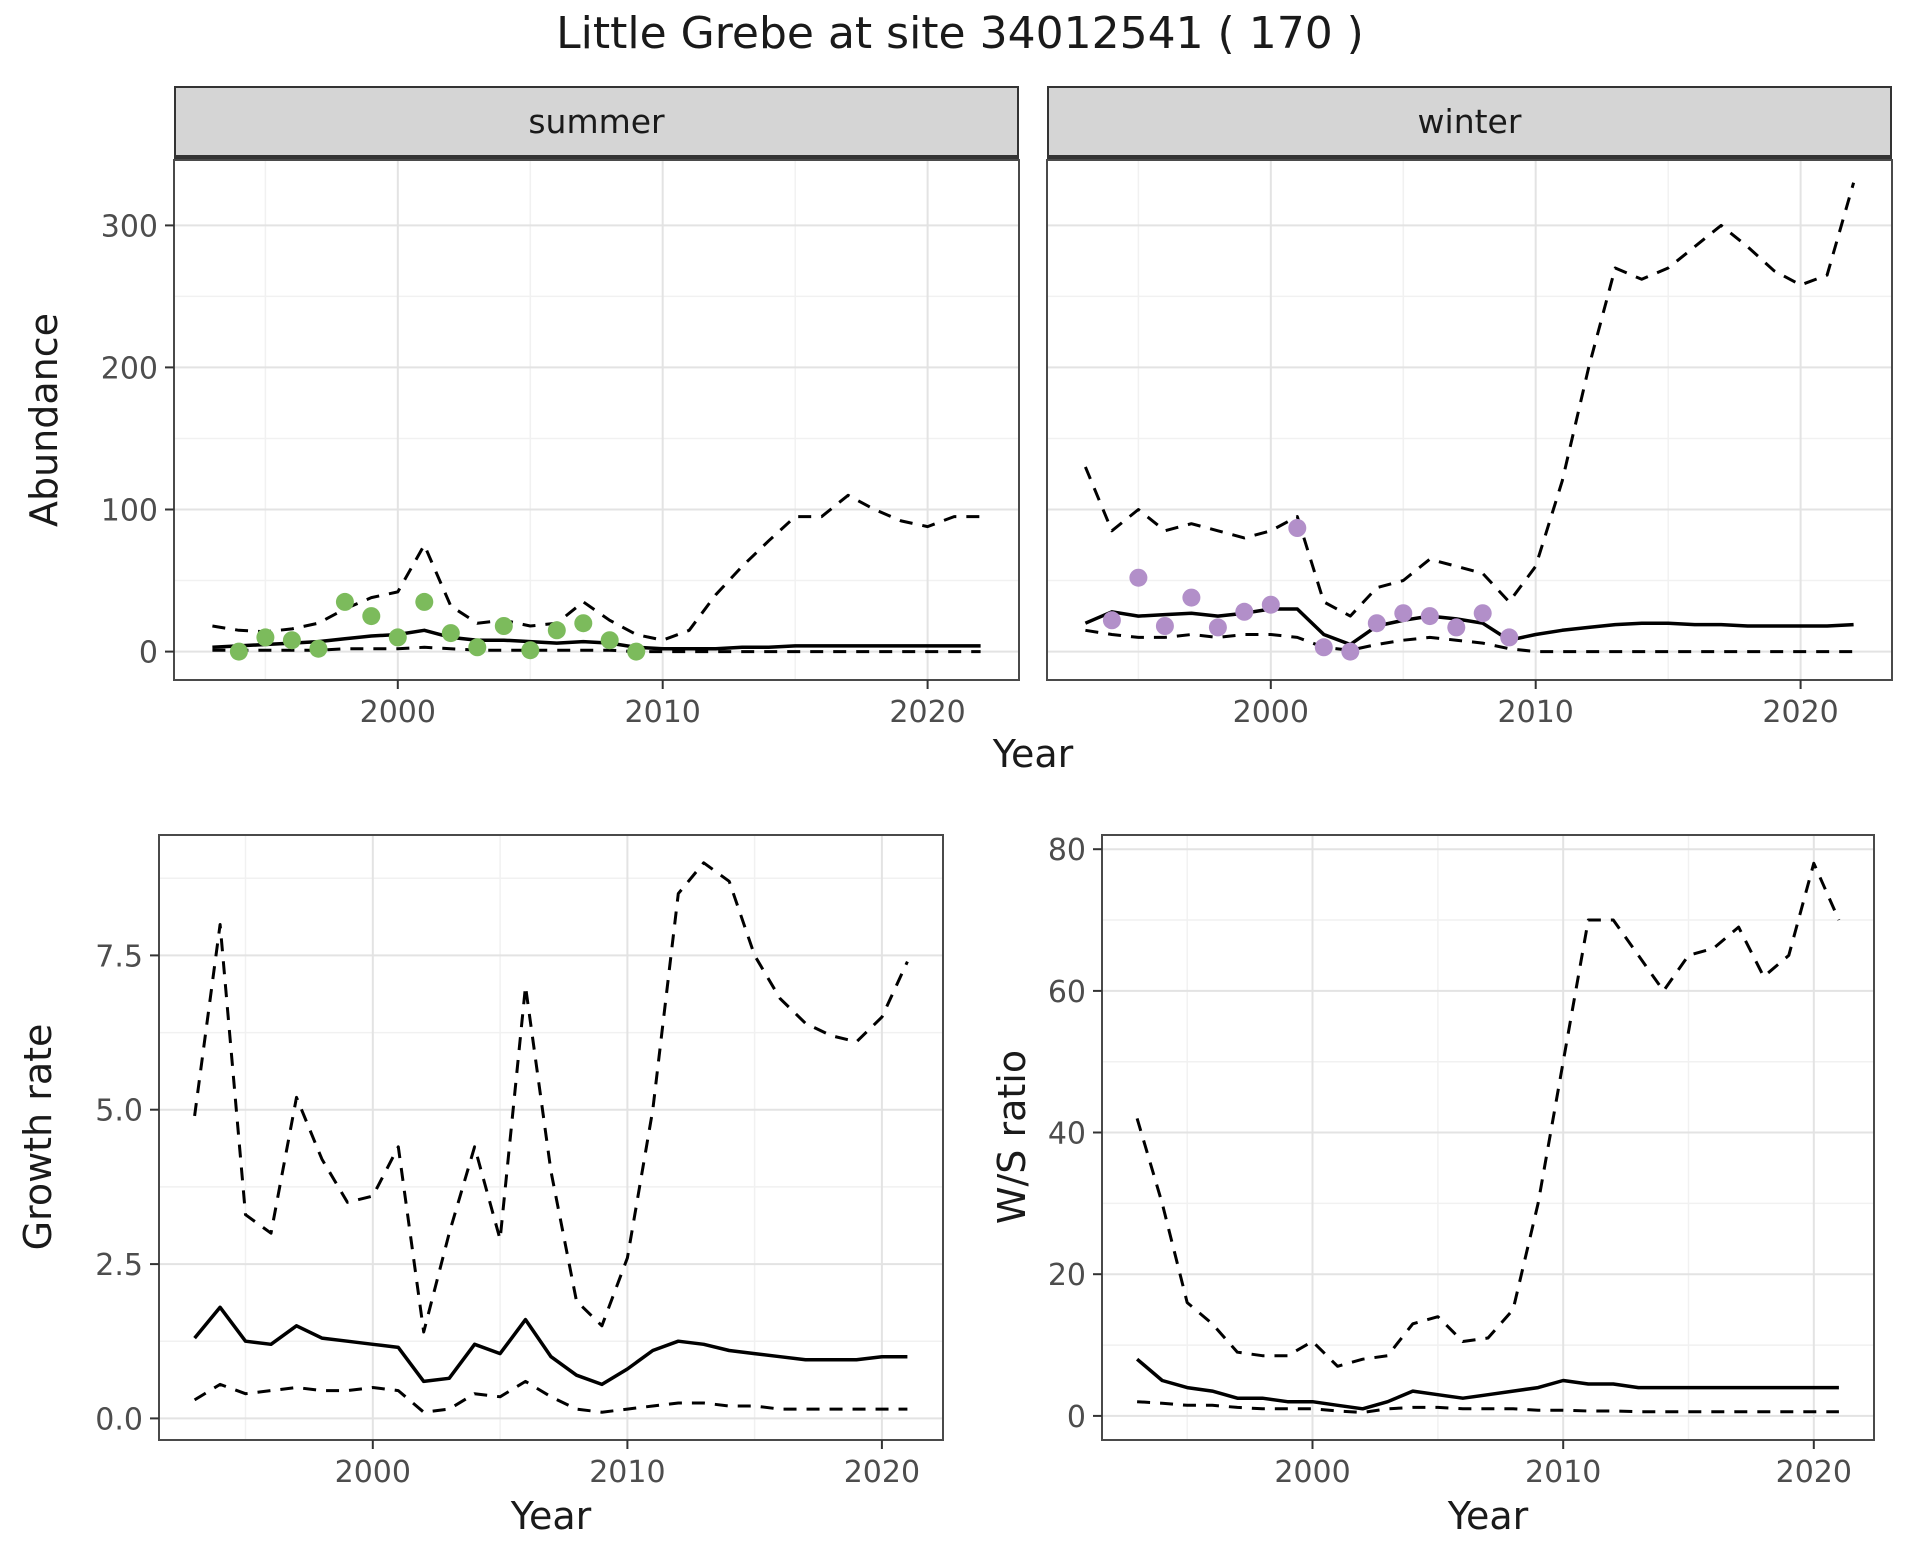  I want to click on growth-rate-fitted-growth-rate, so click(550, 1346).